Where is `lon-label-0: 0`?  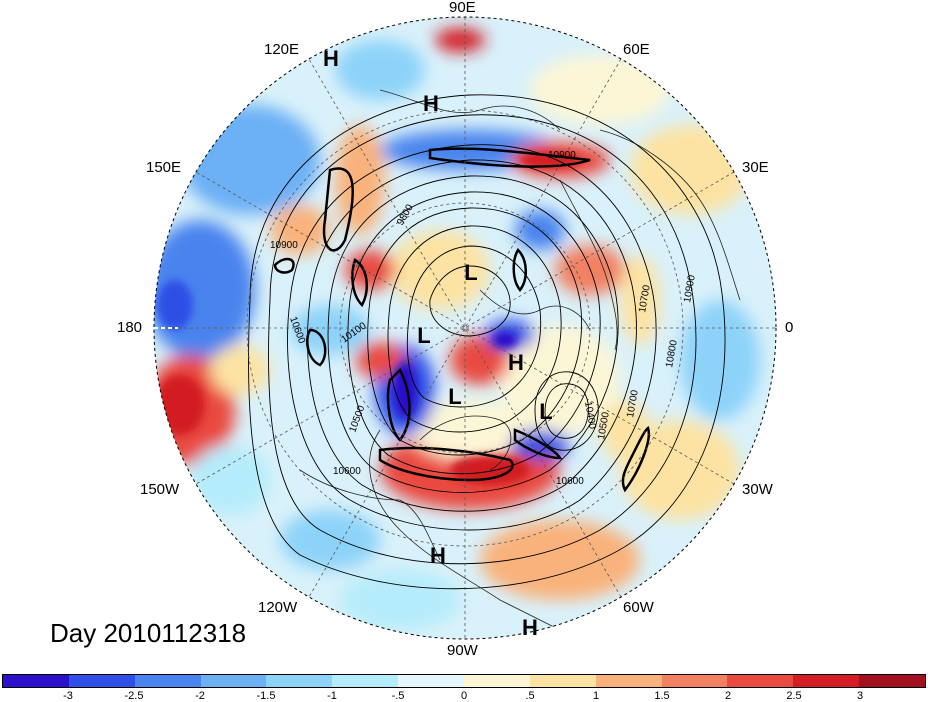 lon-label-0: 0 is located at coordinates (789, 327).